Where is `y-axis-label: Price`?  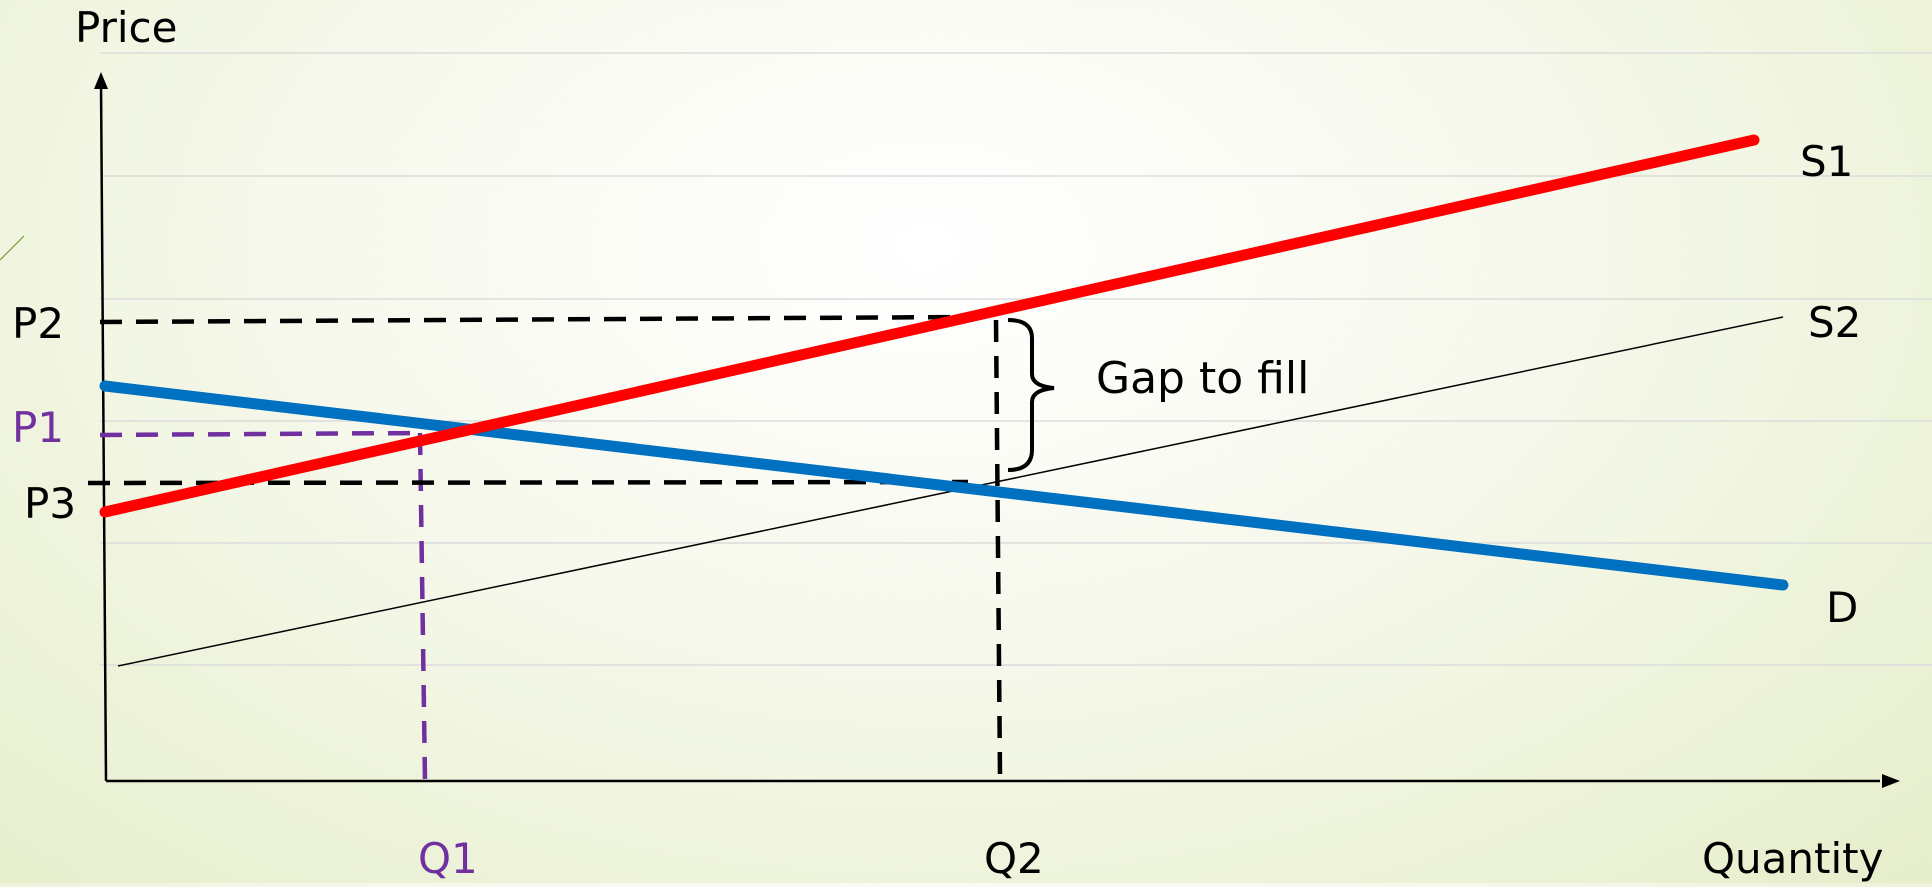 y-axis-label: Price is located at coordinates (126, 27).